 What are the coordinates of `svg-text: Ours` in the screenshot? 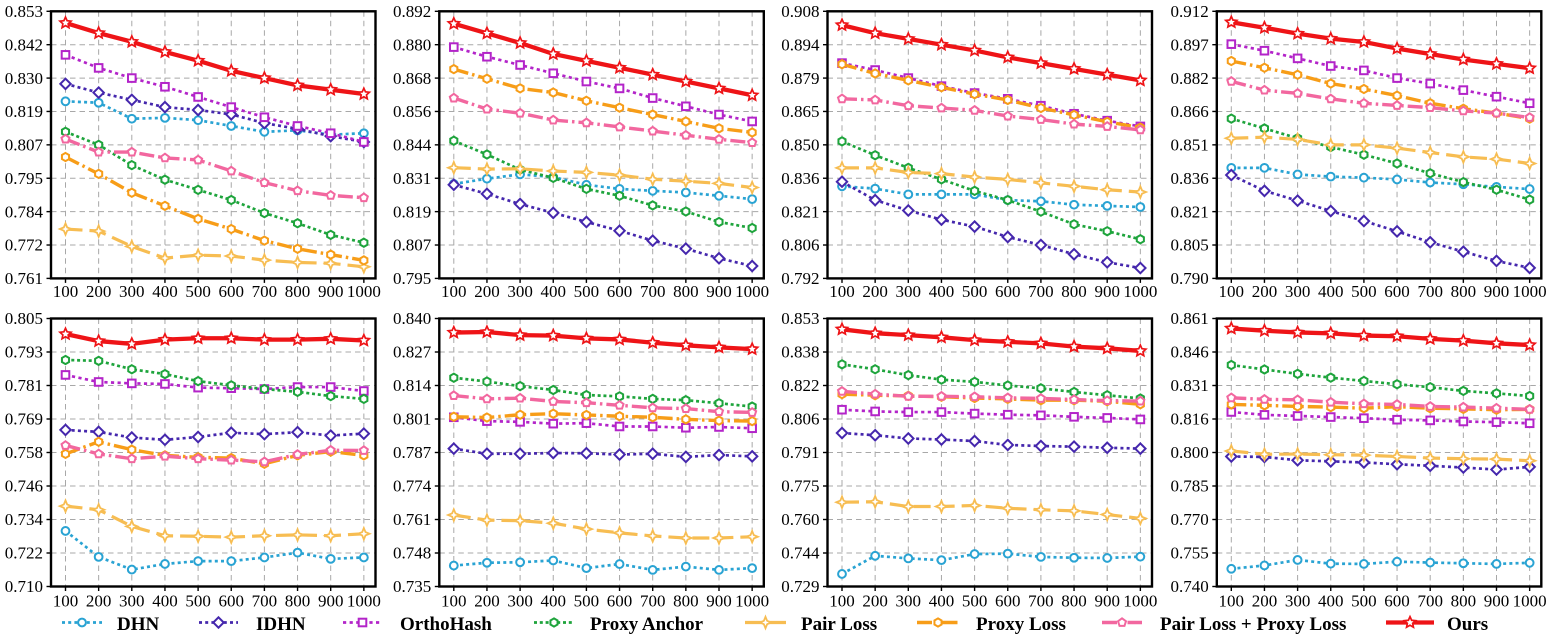 It's located at (1467, 624).